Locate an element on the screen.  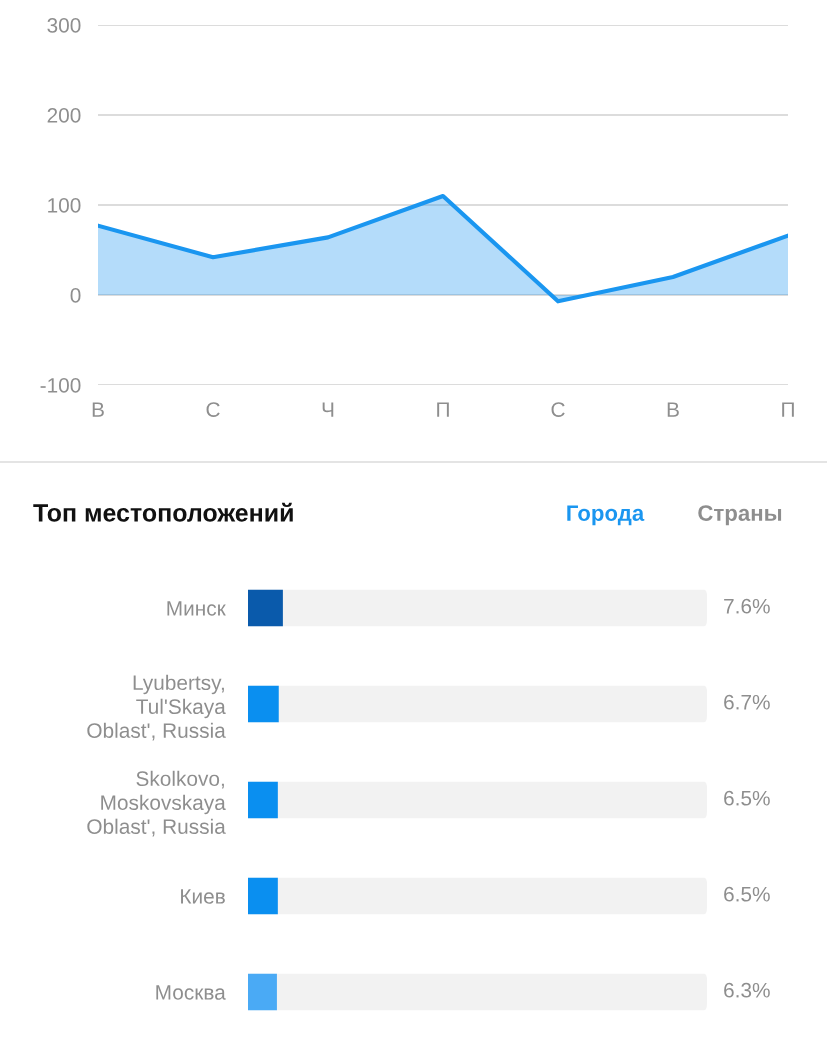
y-tick-label: Киев is located at coordinates (203, 896).